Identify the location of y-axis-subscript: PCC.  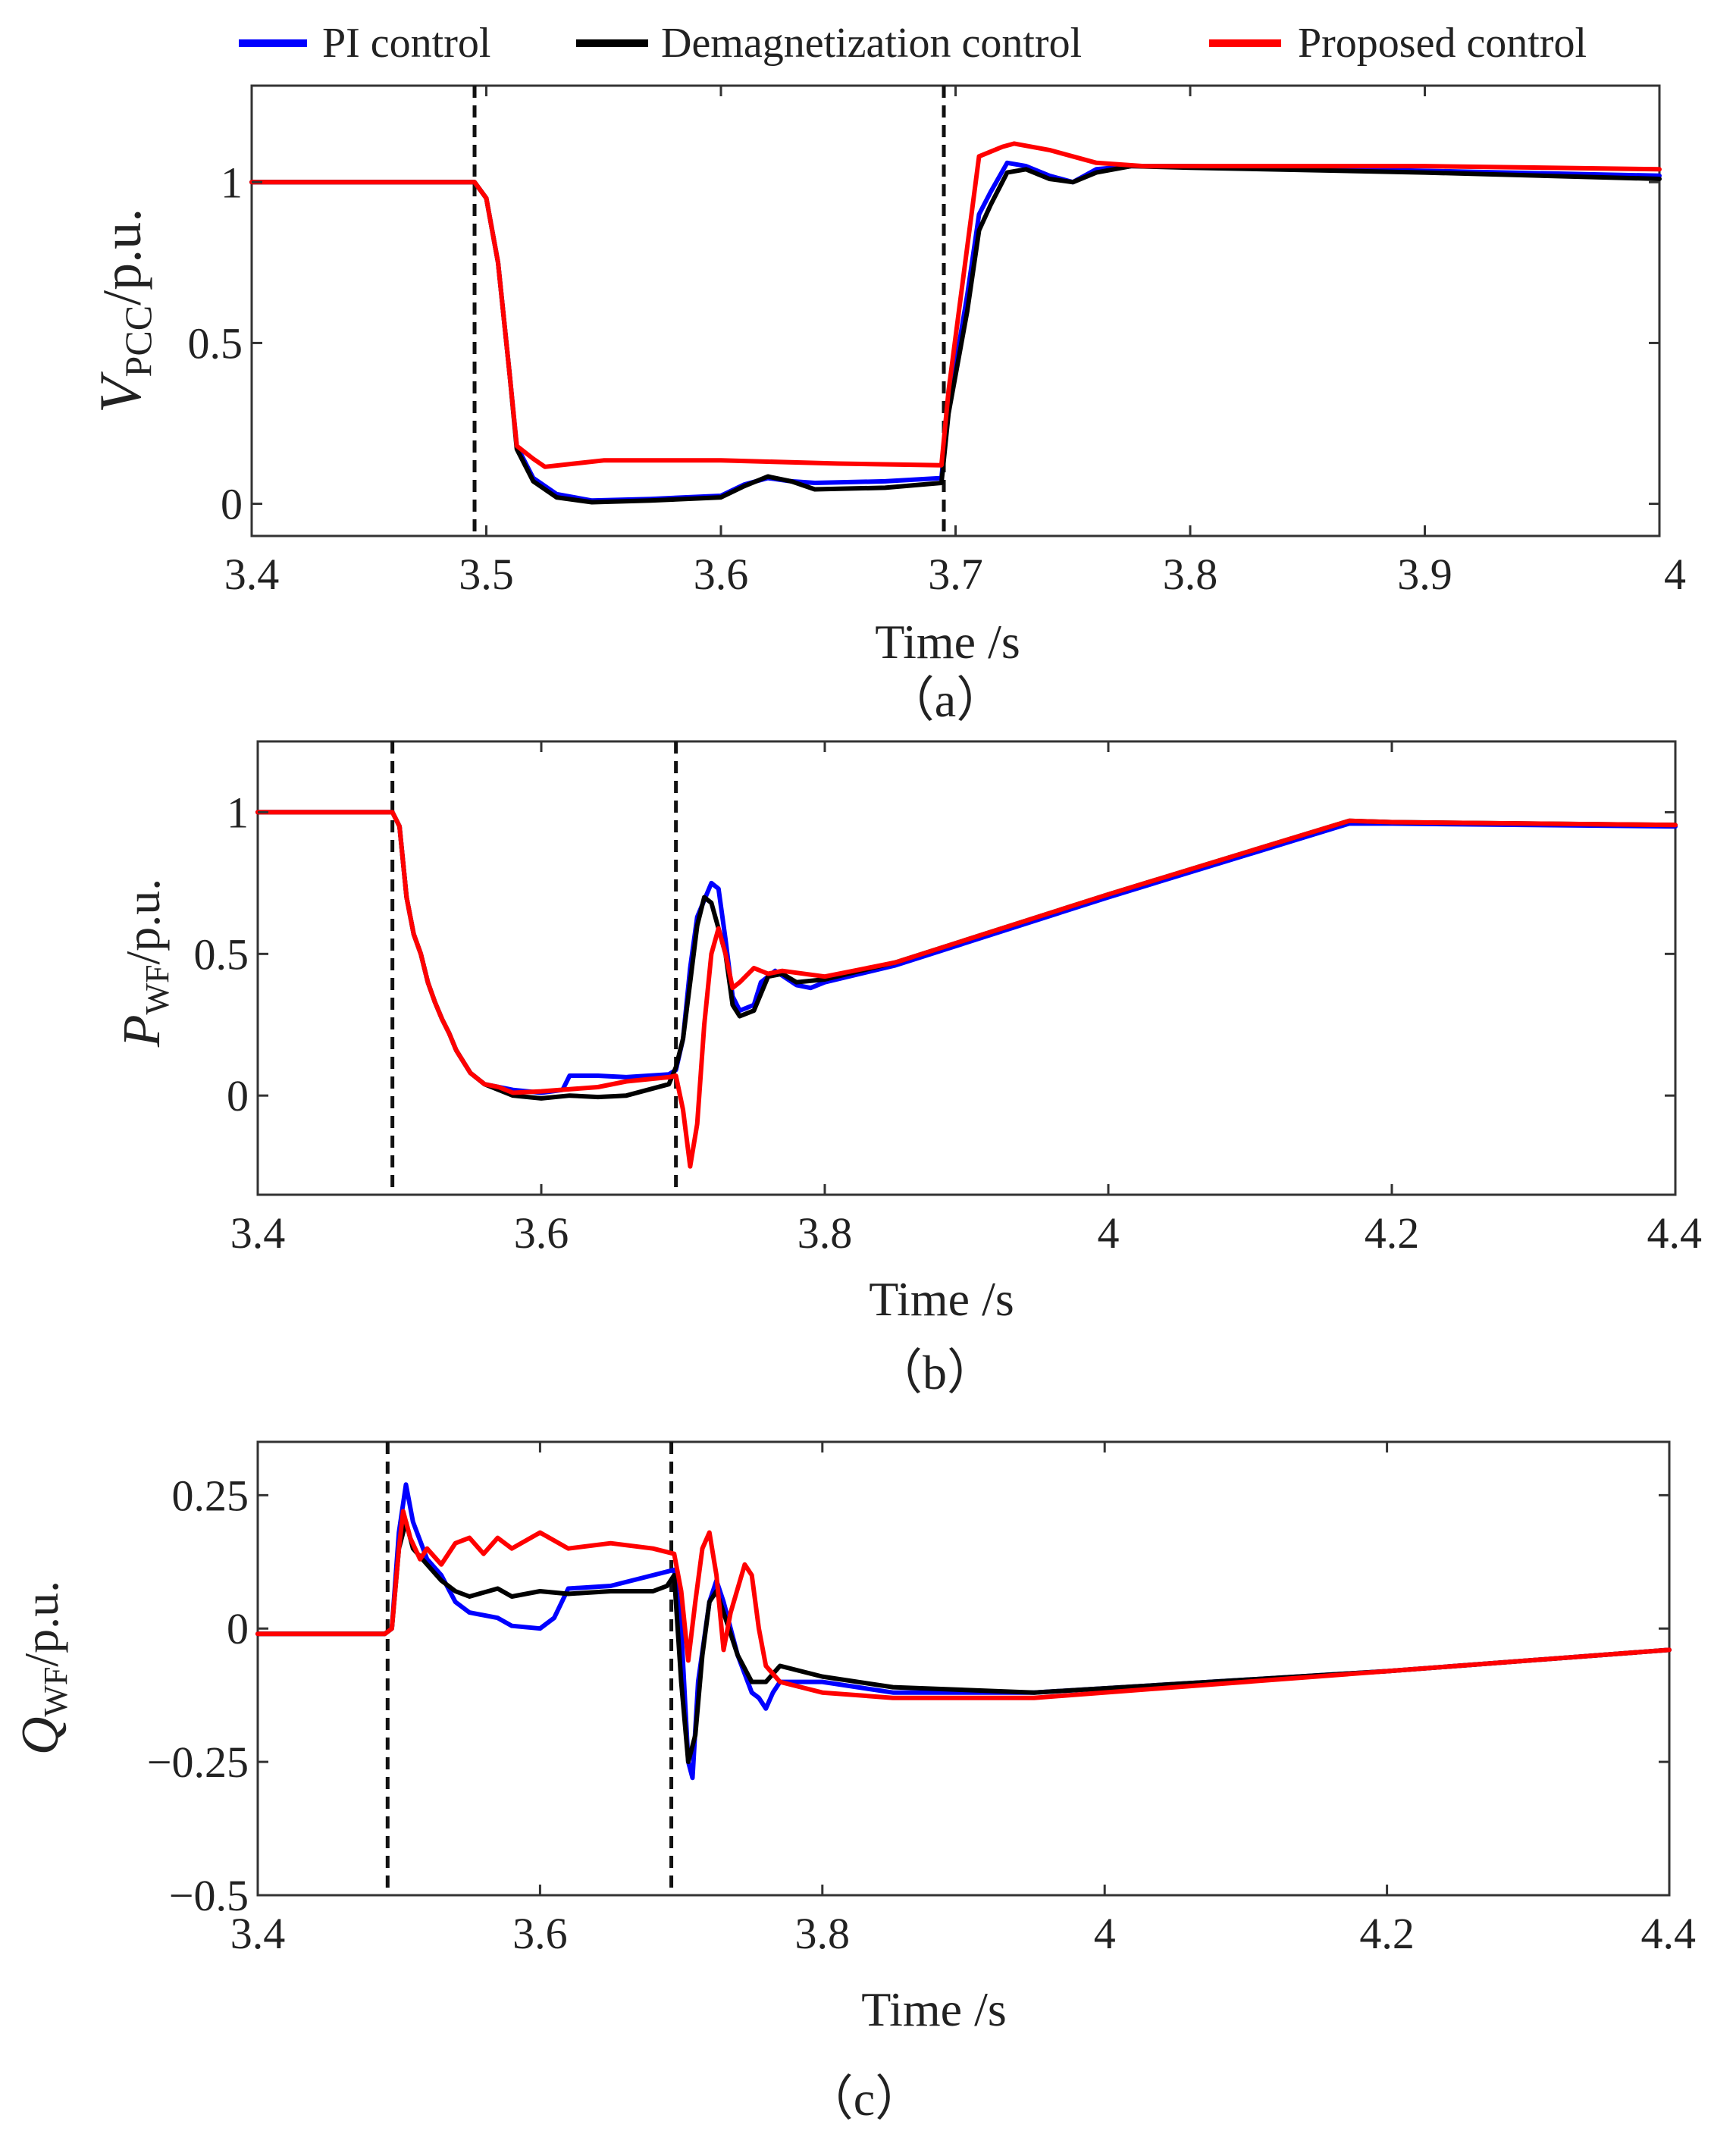
(138, 342).